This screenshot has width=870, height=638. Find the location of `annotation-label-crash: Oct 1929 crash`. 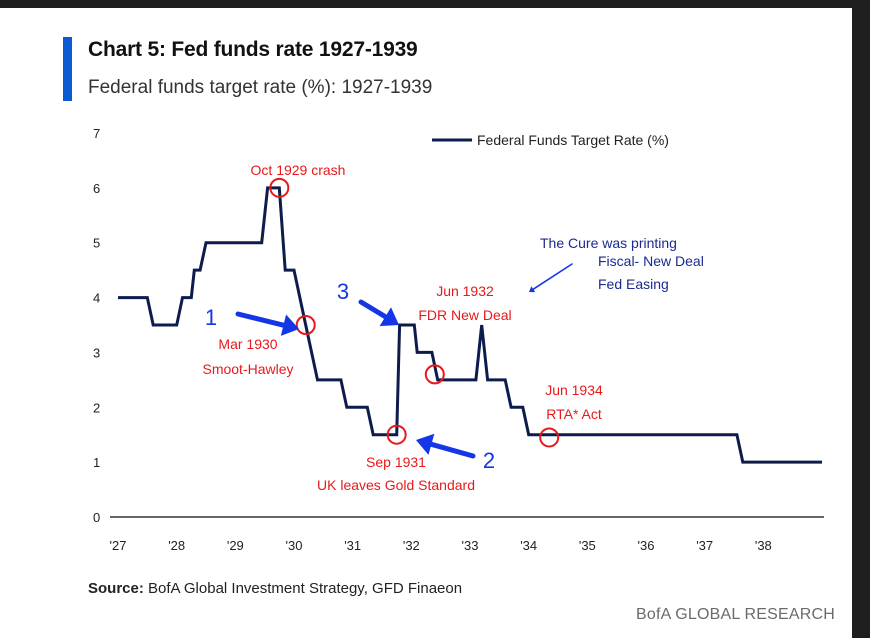

annotation-label-crash: Oct 1929 crash is located at coordinates (298, 170).